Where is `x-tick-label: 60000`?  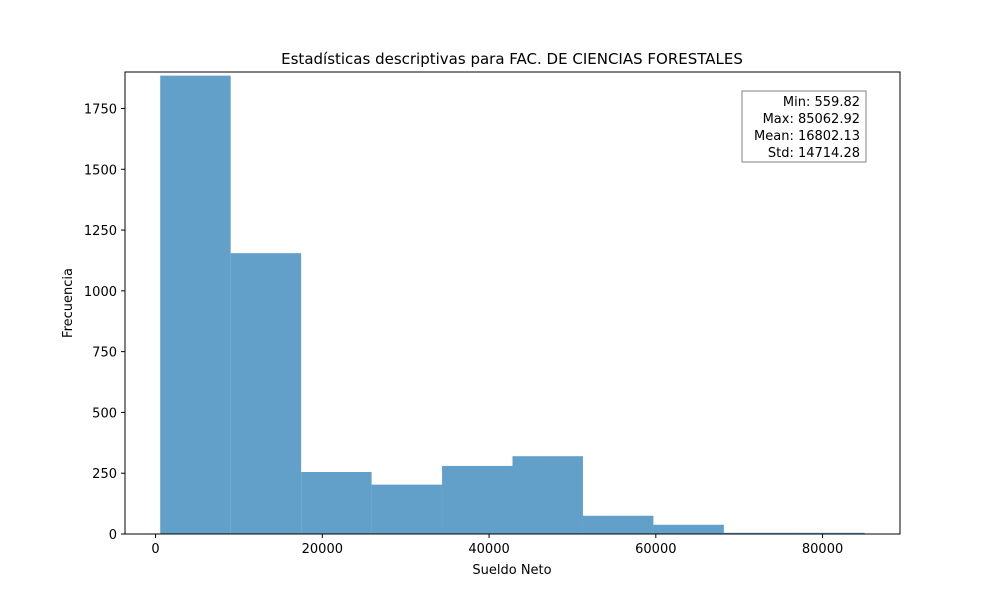 x-tick-label: 60000 is located at coordinates (655, 549).